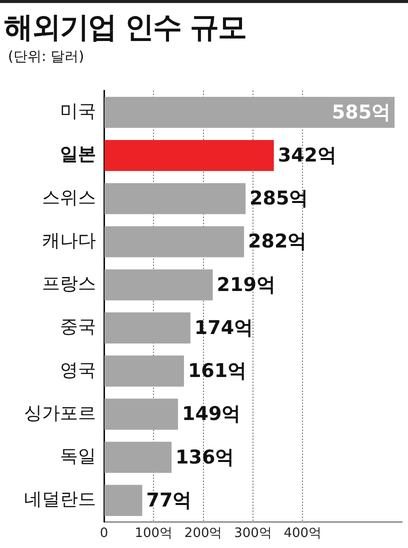 The height and width of the screenshot is (548, 408). I want to click on y-tick-label: 중국, so click(78, 327).